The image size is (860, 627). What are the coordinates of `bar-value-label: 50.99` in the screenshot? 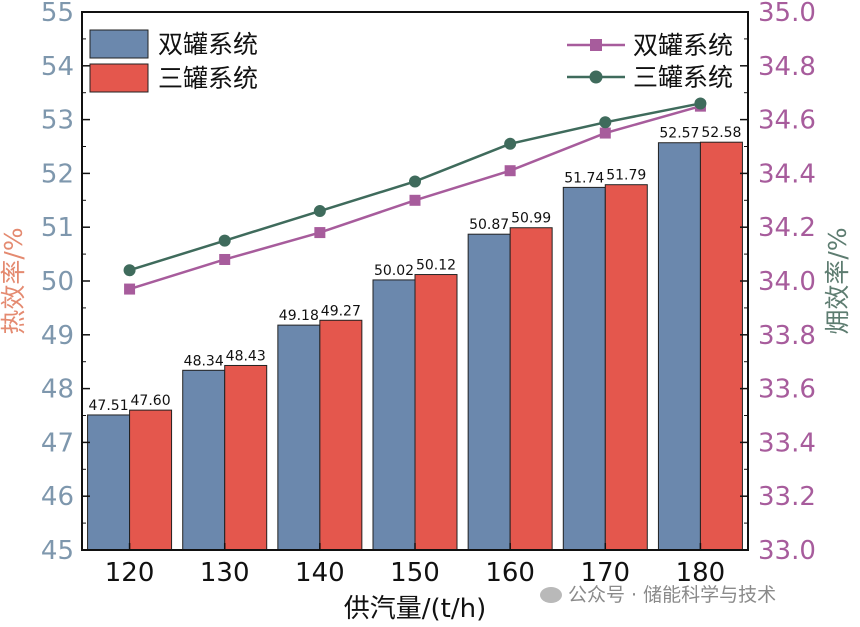 It's located at (531, 219).